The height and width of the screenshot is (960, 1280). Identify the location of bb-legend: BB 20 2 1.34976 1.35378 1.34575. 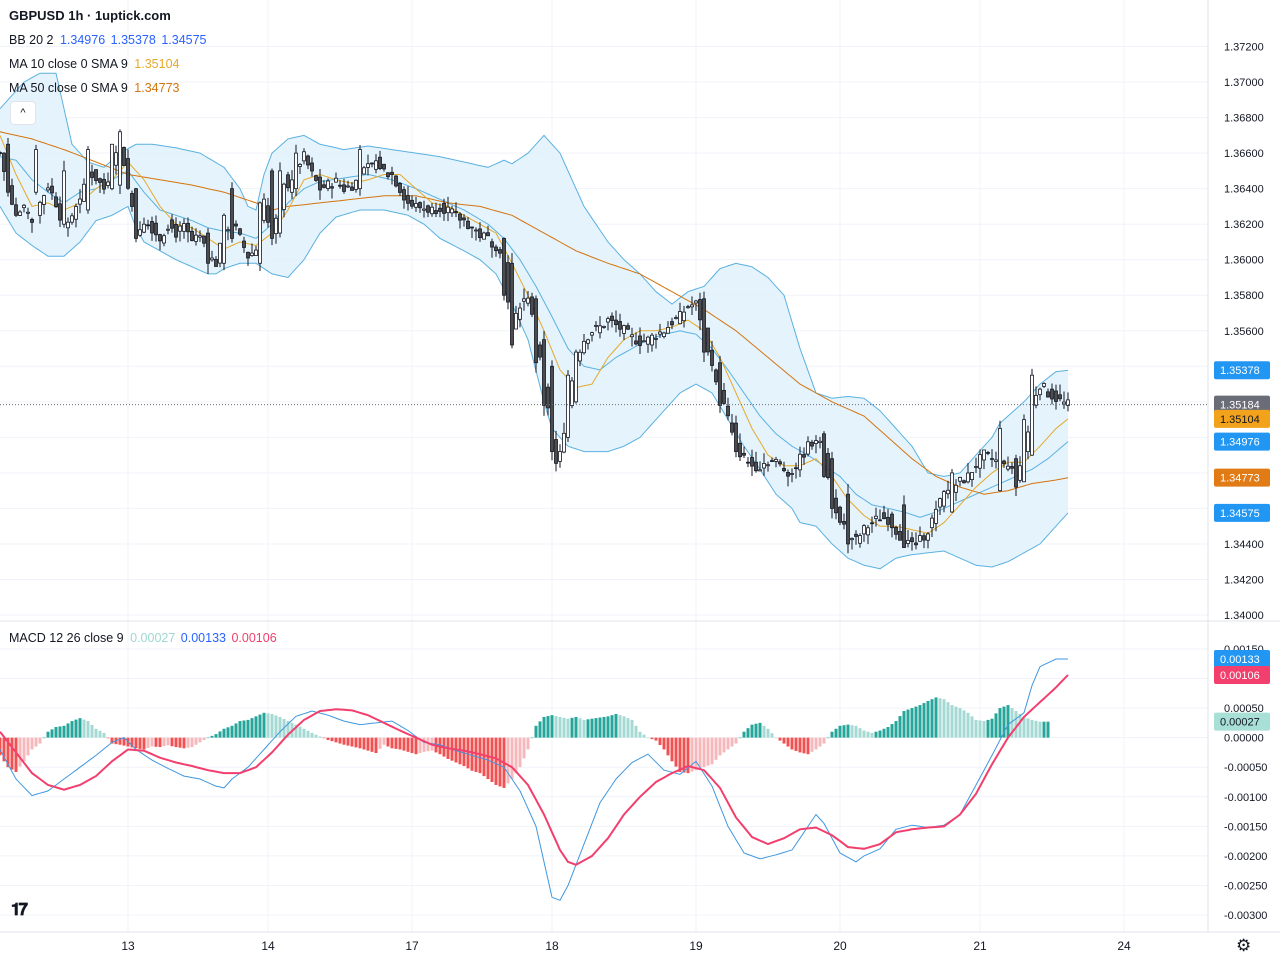
(109, 40).